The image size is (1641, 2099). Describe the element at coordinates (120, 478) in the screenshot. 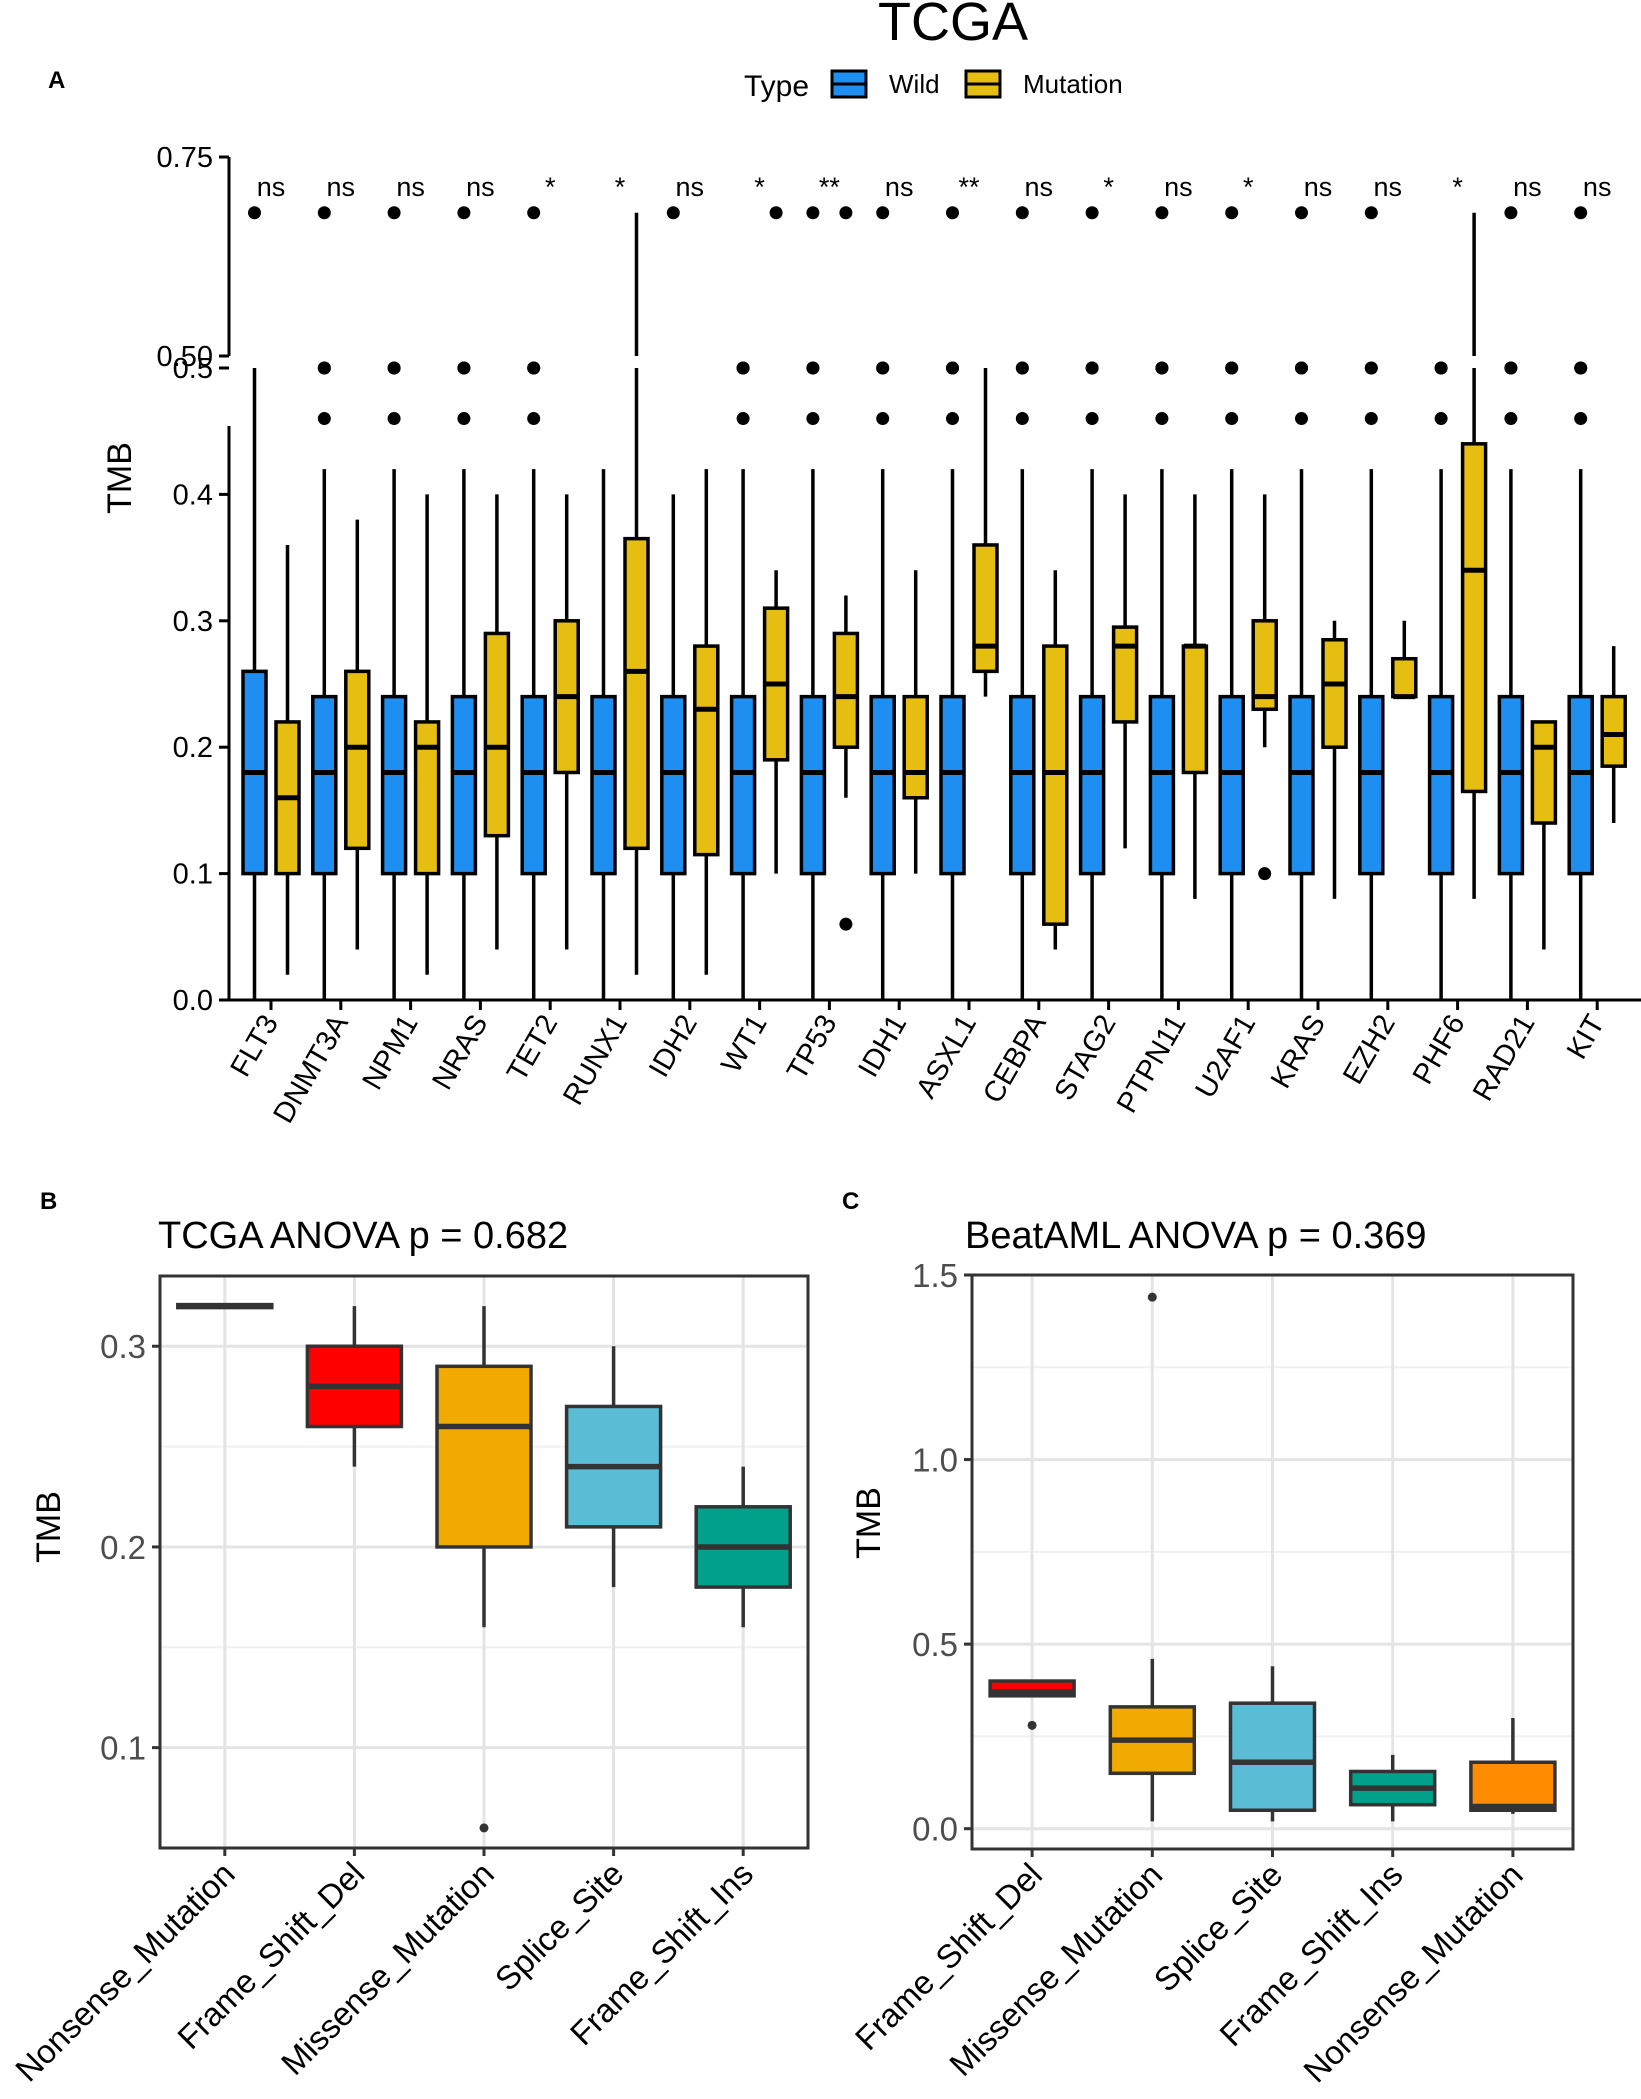

I see `a-y-label: TMB` at that location.